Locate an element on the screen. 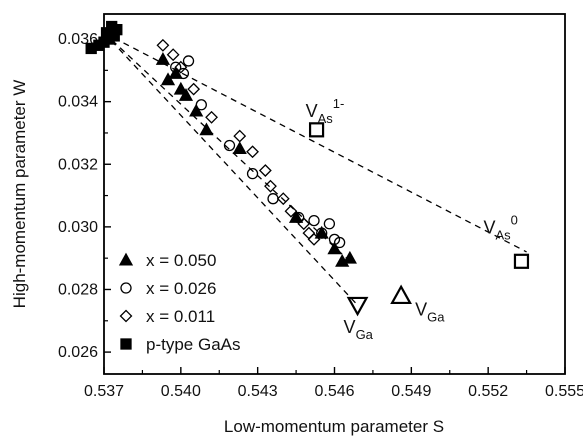 This screenshot has width=583, height=438. y-tick-label: 0.032 is located at coordinates (78, 164).